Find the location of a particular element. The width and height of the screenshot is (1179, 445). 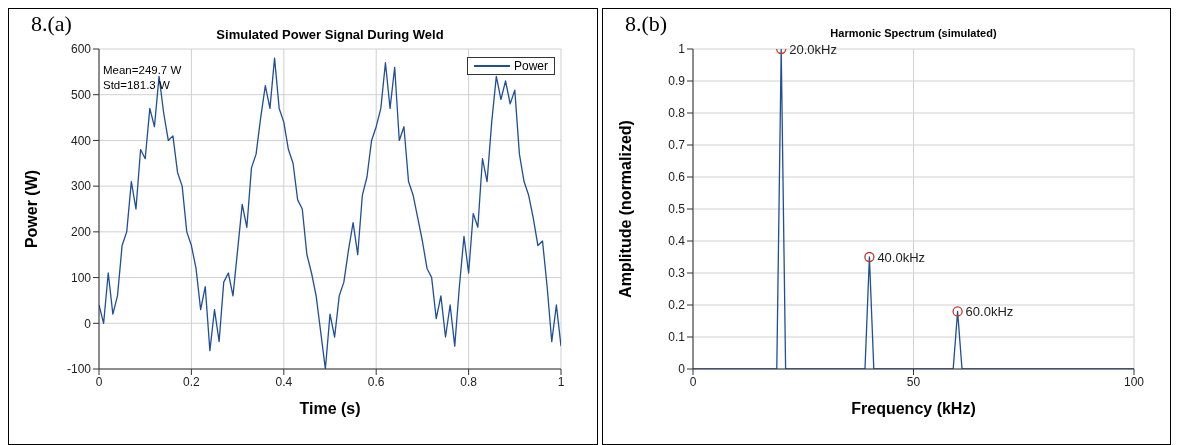

y-tick-label: 0.2 is located at coordinates (677, 305).